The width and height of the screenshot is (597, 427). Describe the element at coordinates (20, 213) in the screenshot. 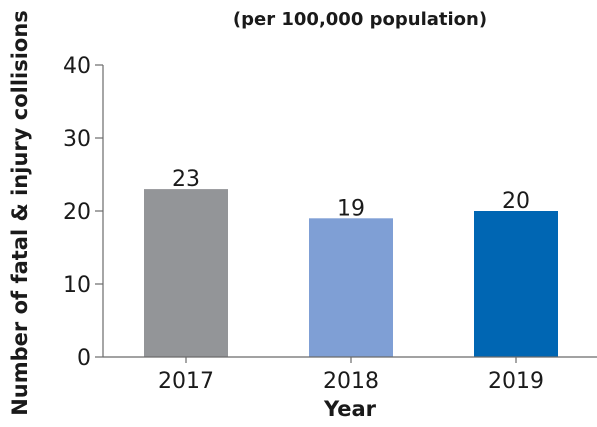

I see `y-axis-title: Number of fatal & injury collisions` at that location.